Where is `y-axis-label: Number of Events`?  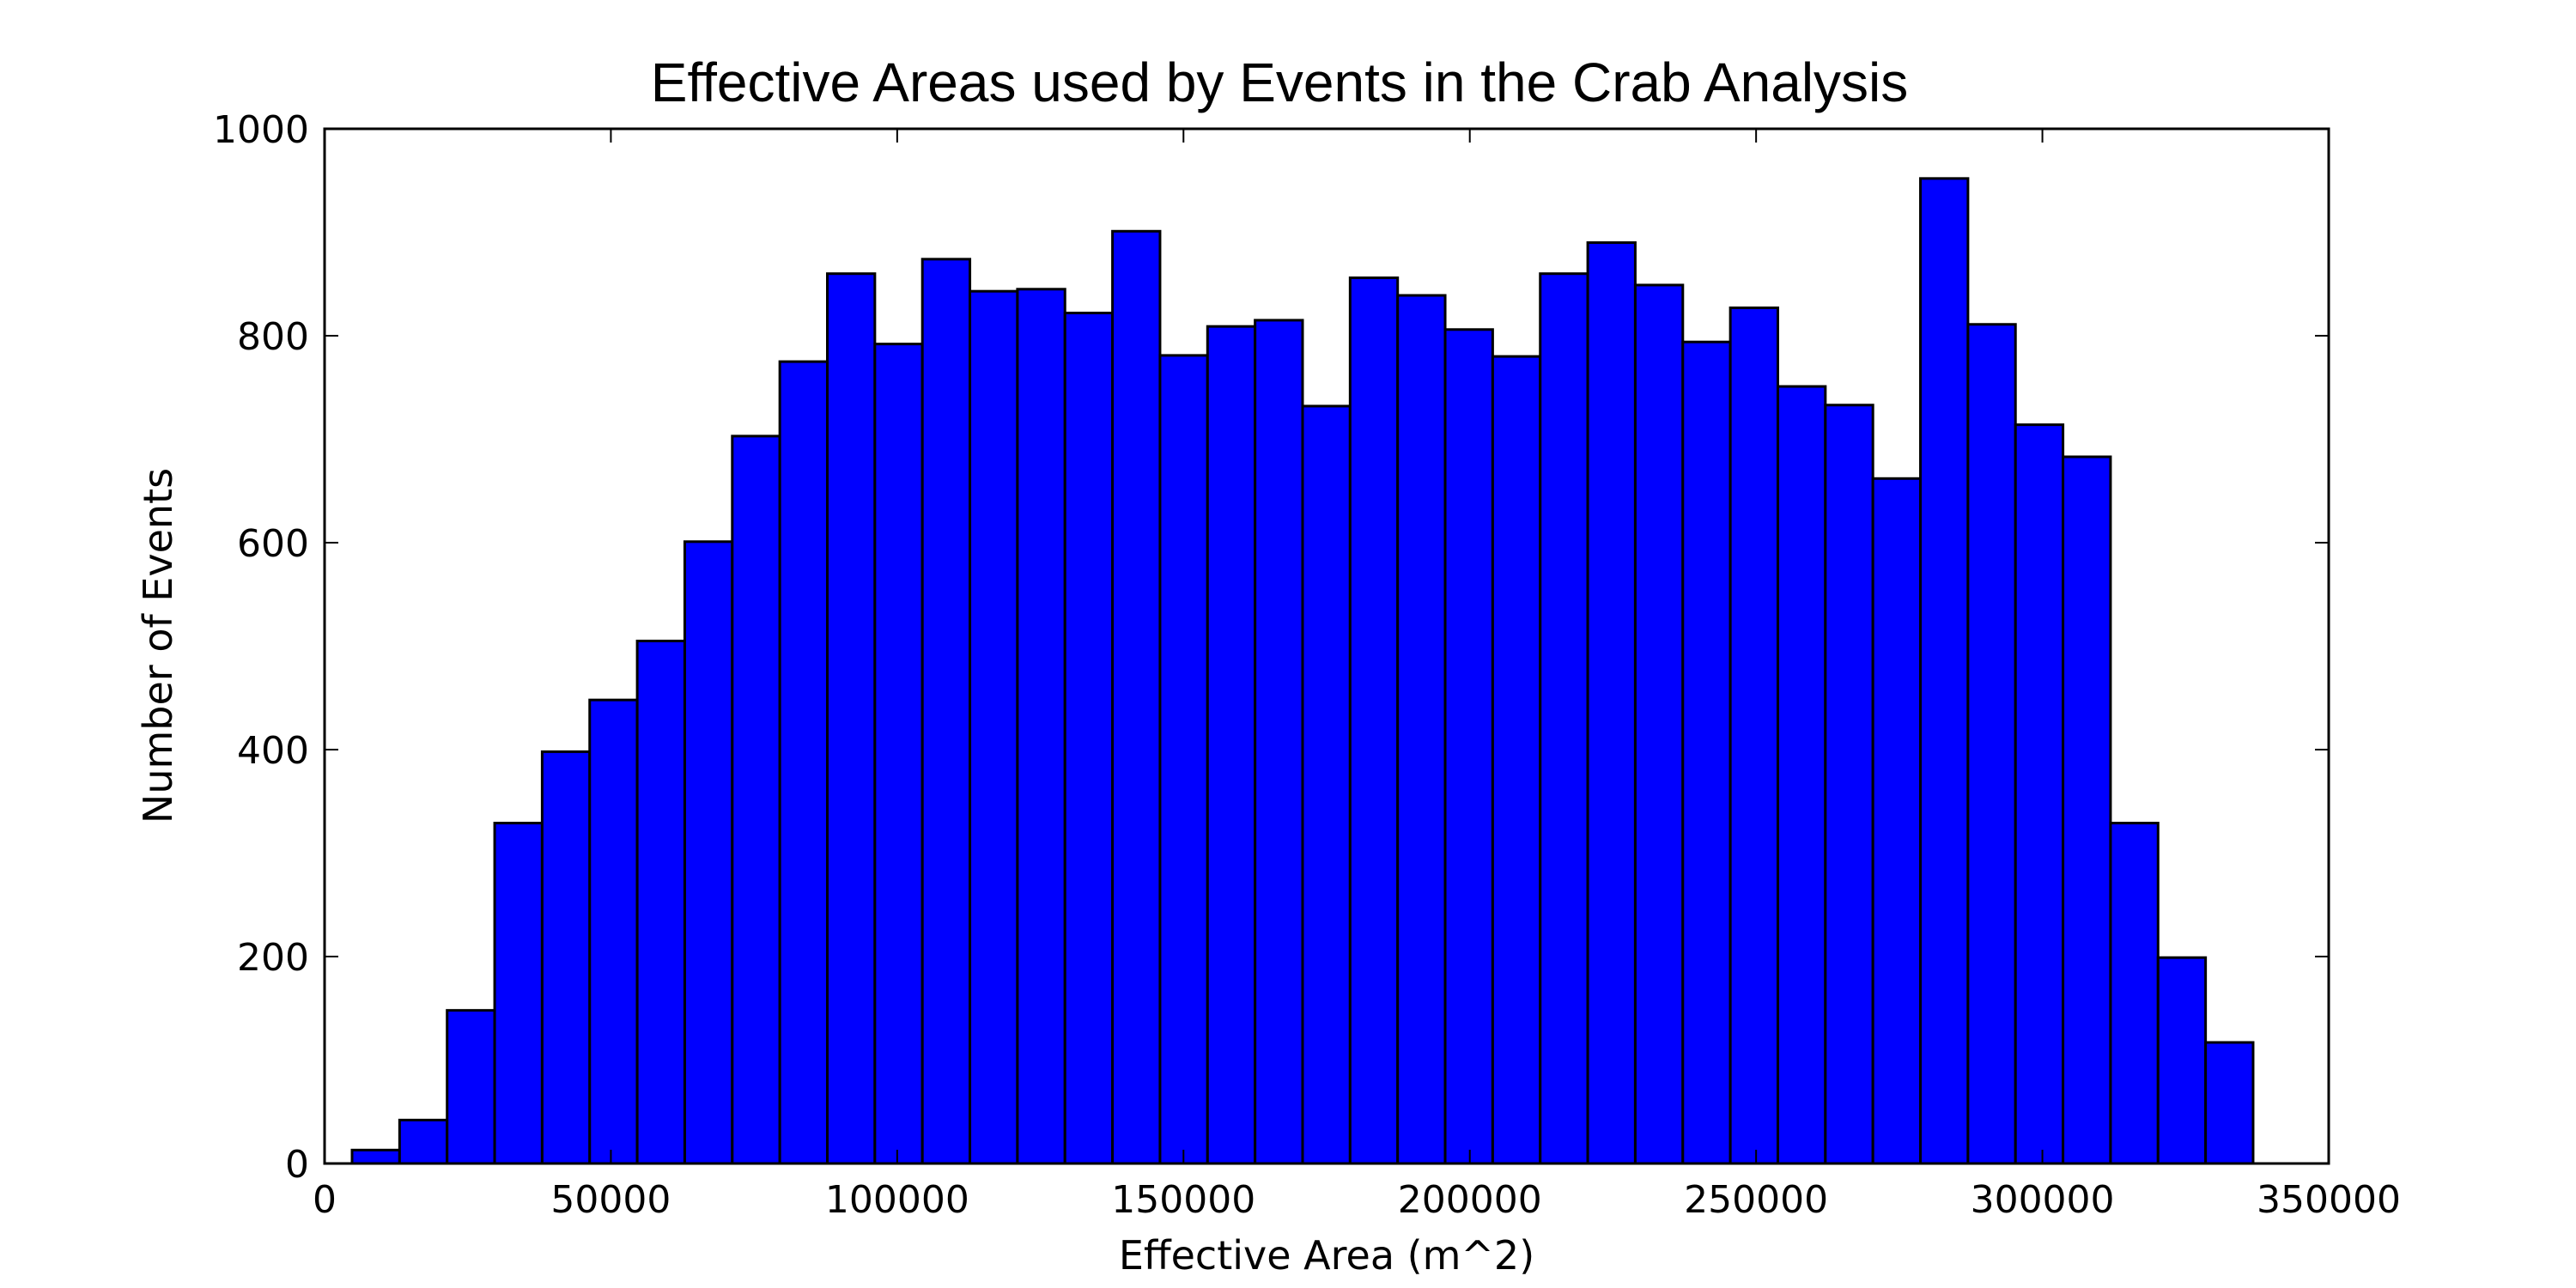
y-axis-label: Number of Events is located at coordinates (158, 645).